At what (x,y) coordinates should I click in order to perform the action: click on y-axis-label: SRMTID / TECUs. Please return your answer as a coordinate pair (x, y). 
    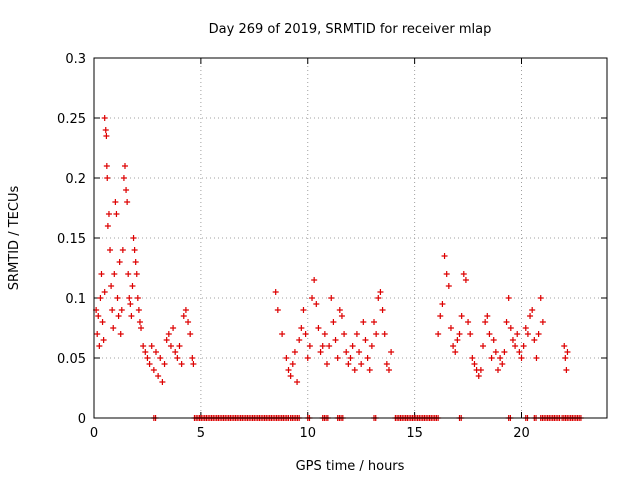
    Looking at the image, I should click on (14, 238).